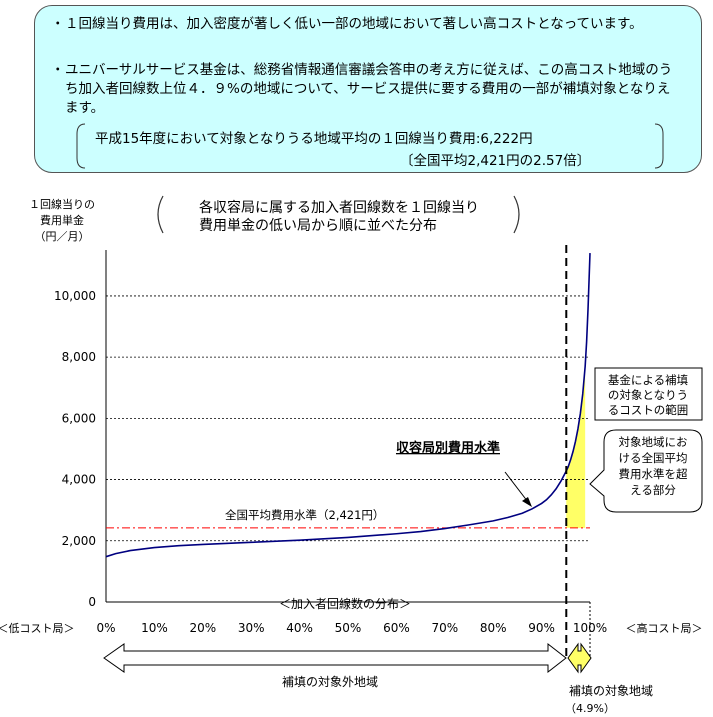  What do you see at coordinates (202, 628) in the screenshot?
I see `x-tick-label: 20%` at bounding box center [202, 628].